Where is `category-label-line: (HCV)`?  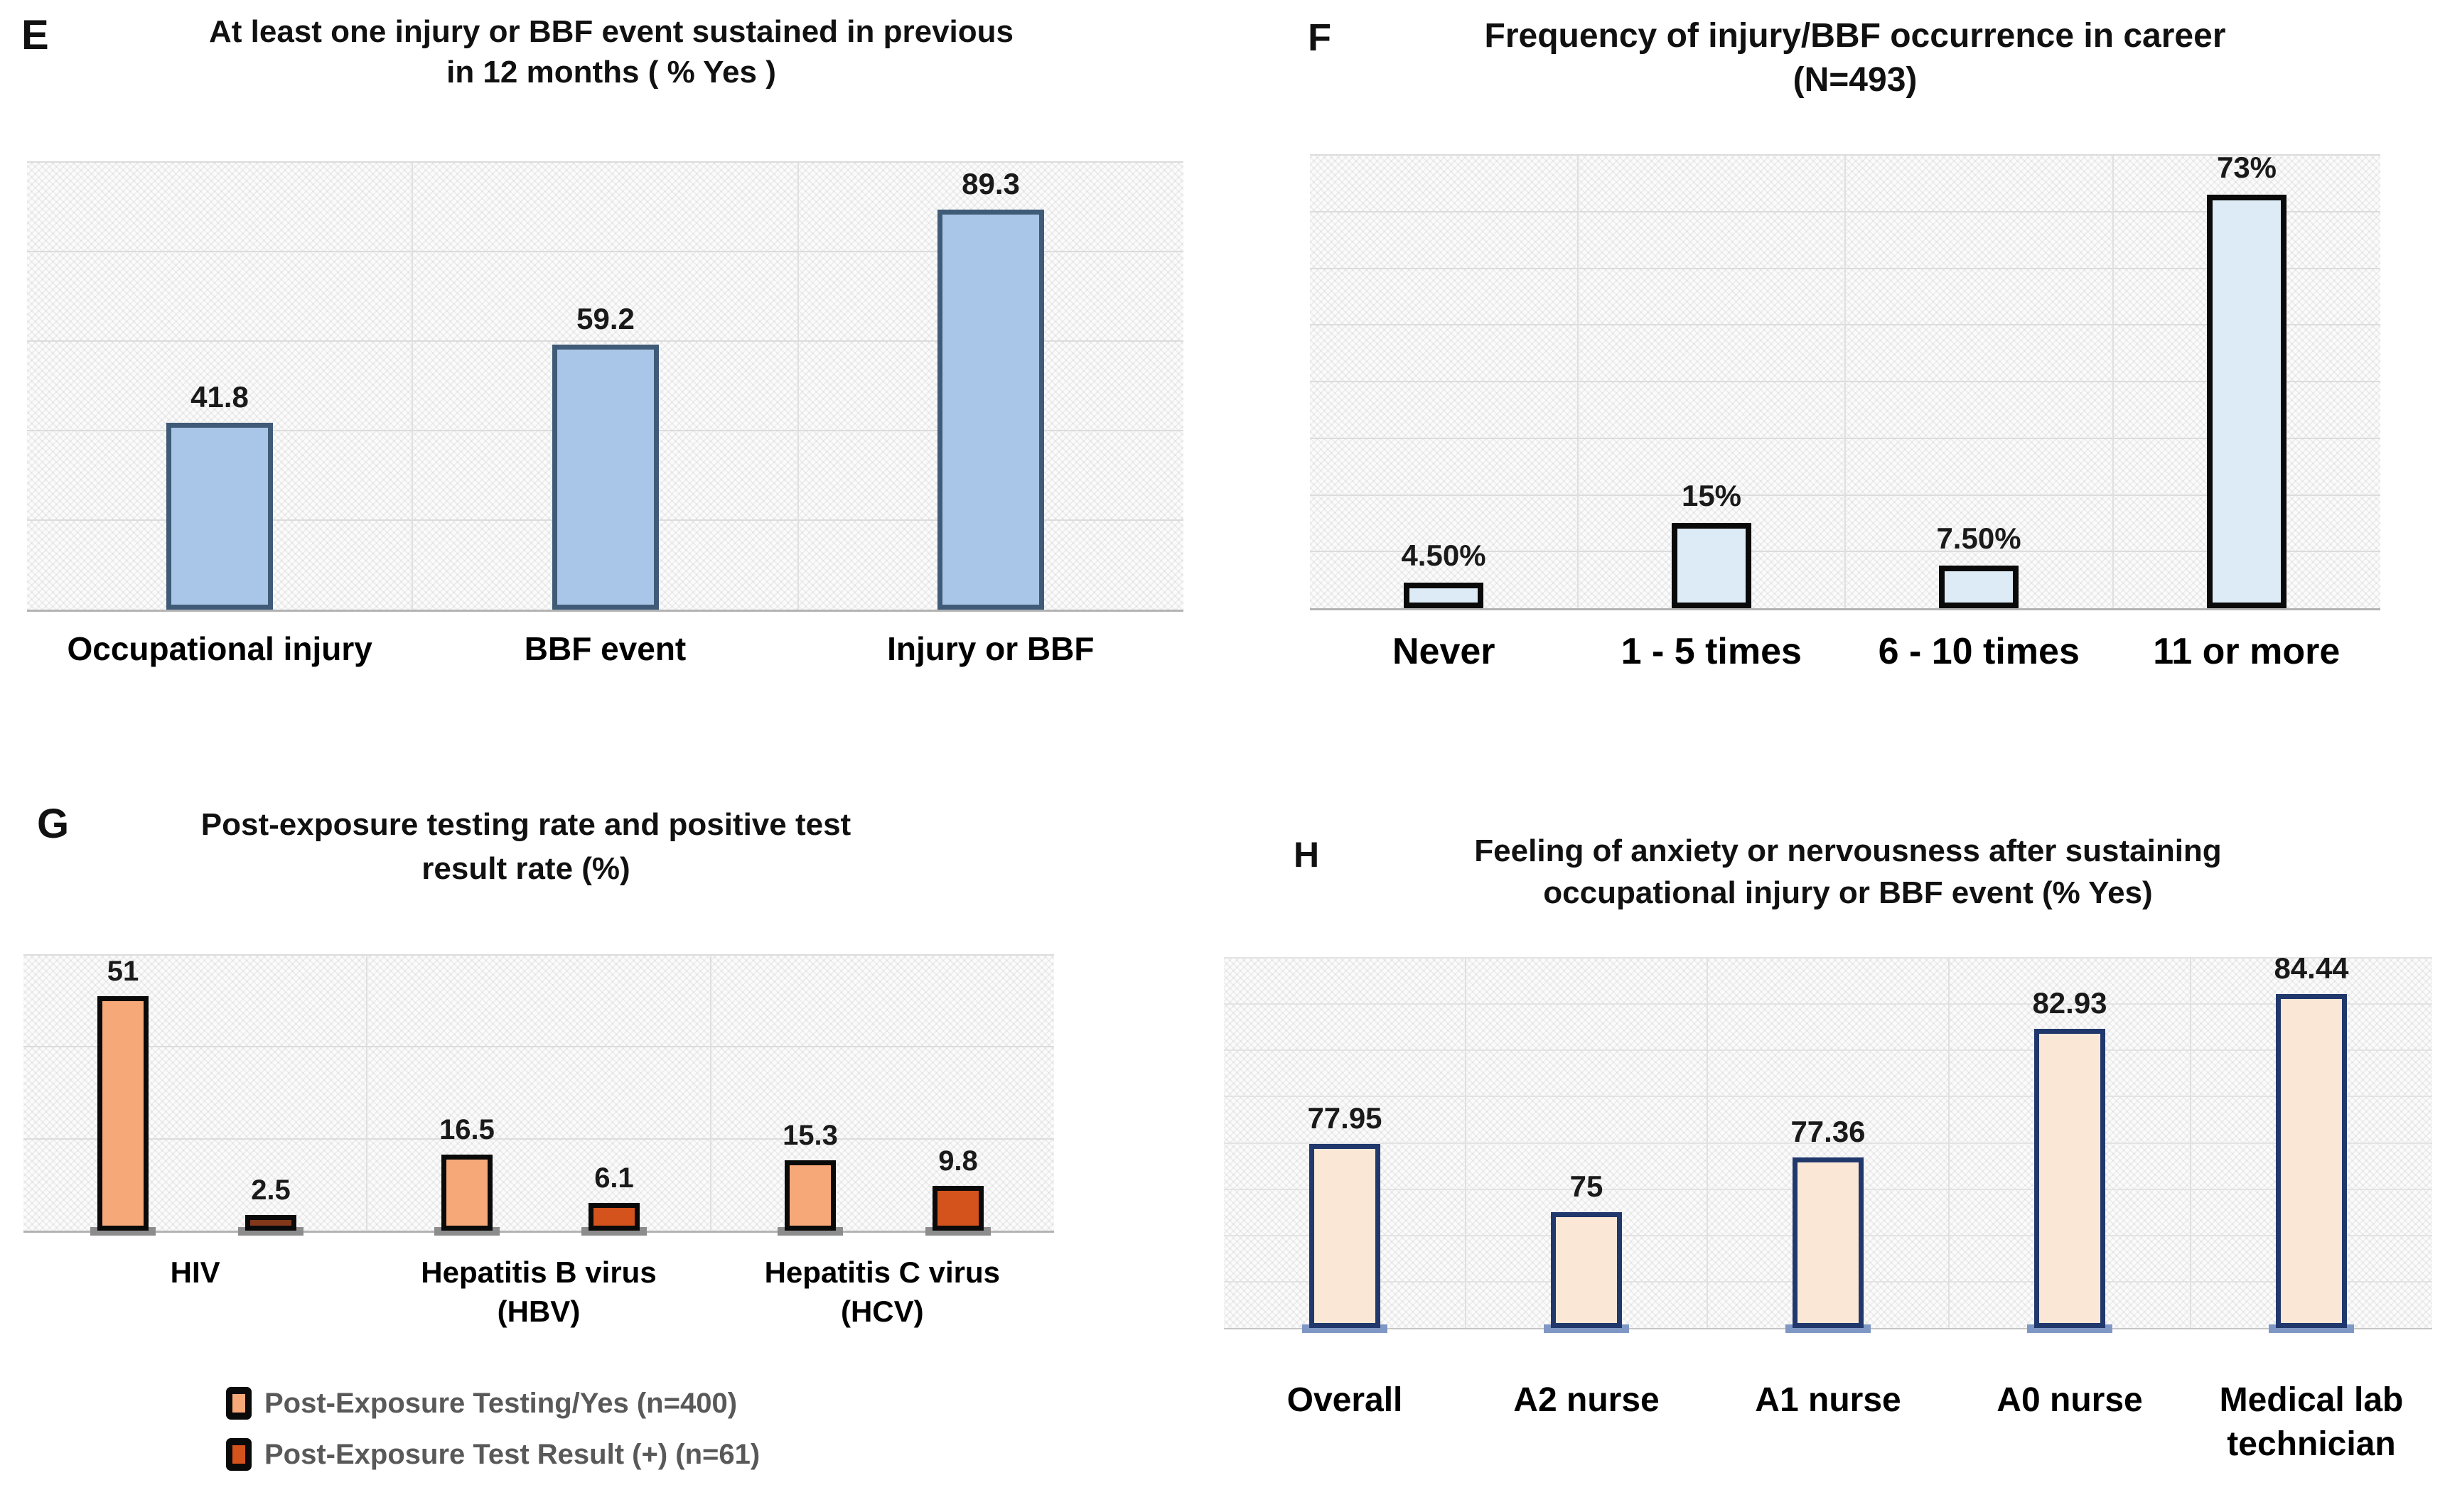
category-label-line: (HCV) is located at coordinates (882, 1311).